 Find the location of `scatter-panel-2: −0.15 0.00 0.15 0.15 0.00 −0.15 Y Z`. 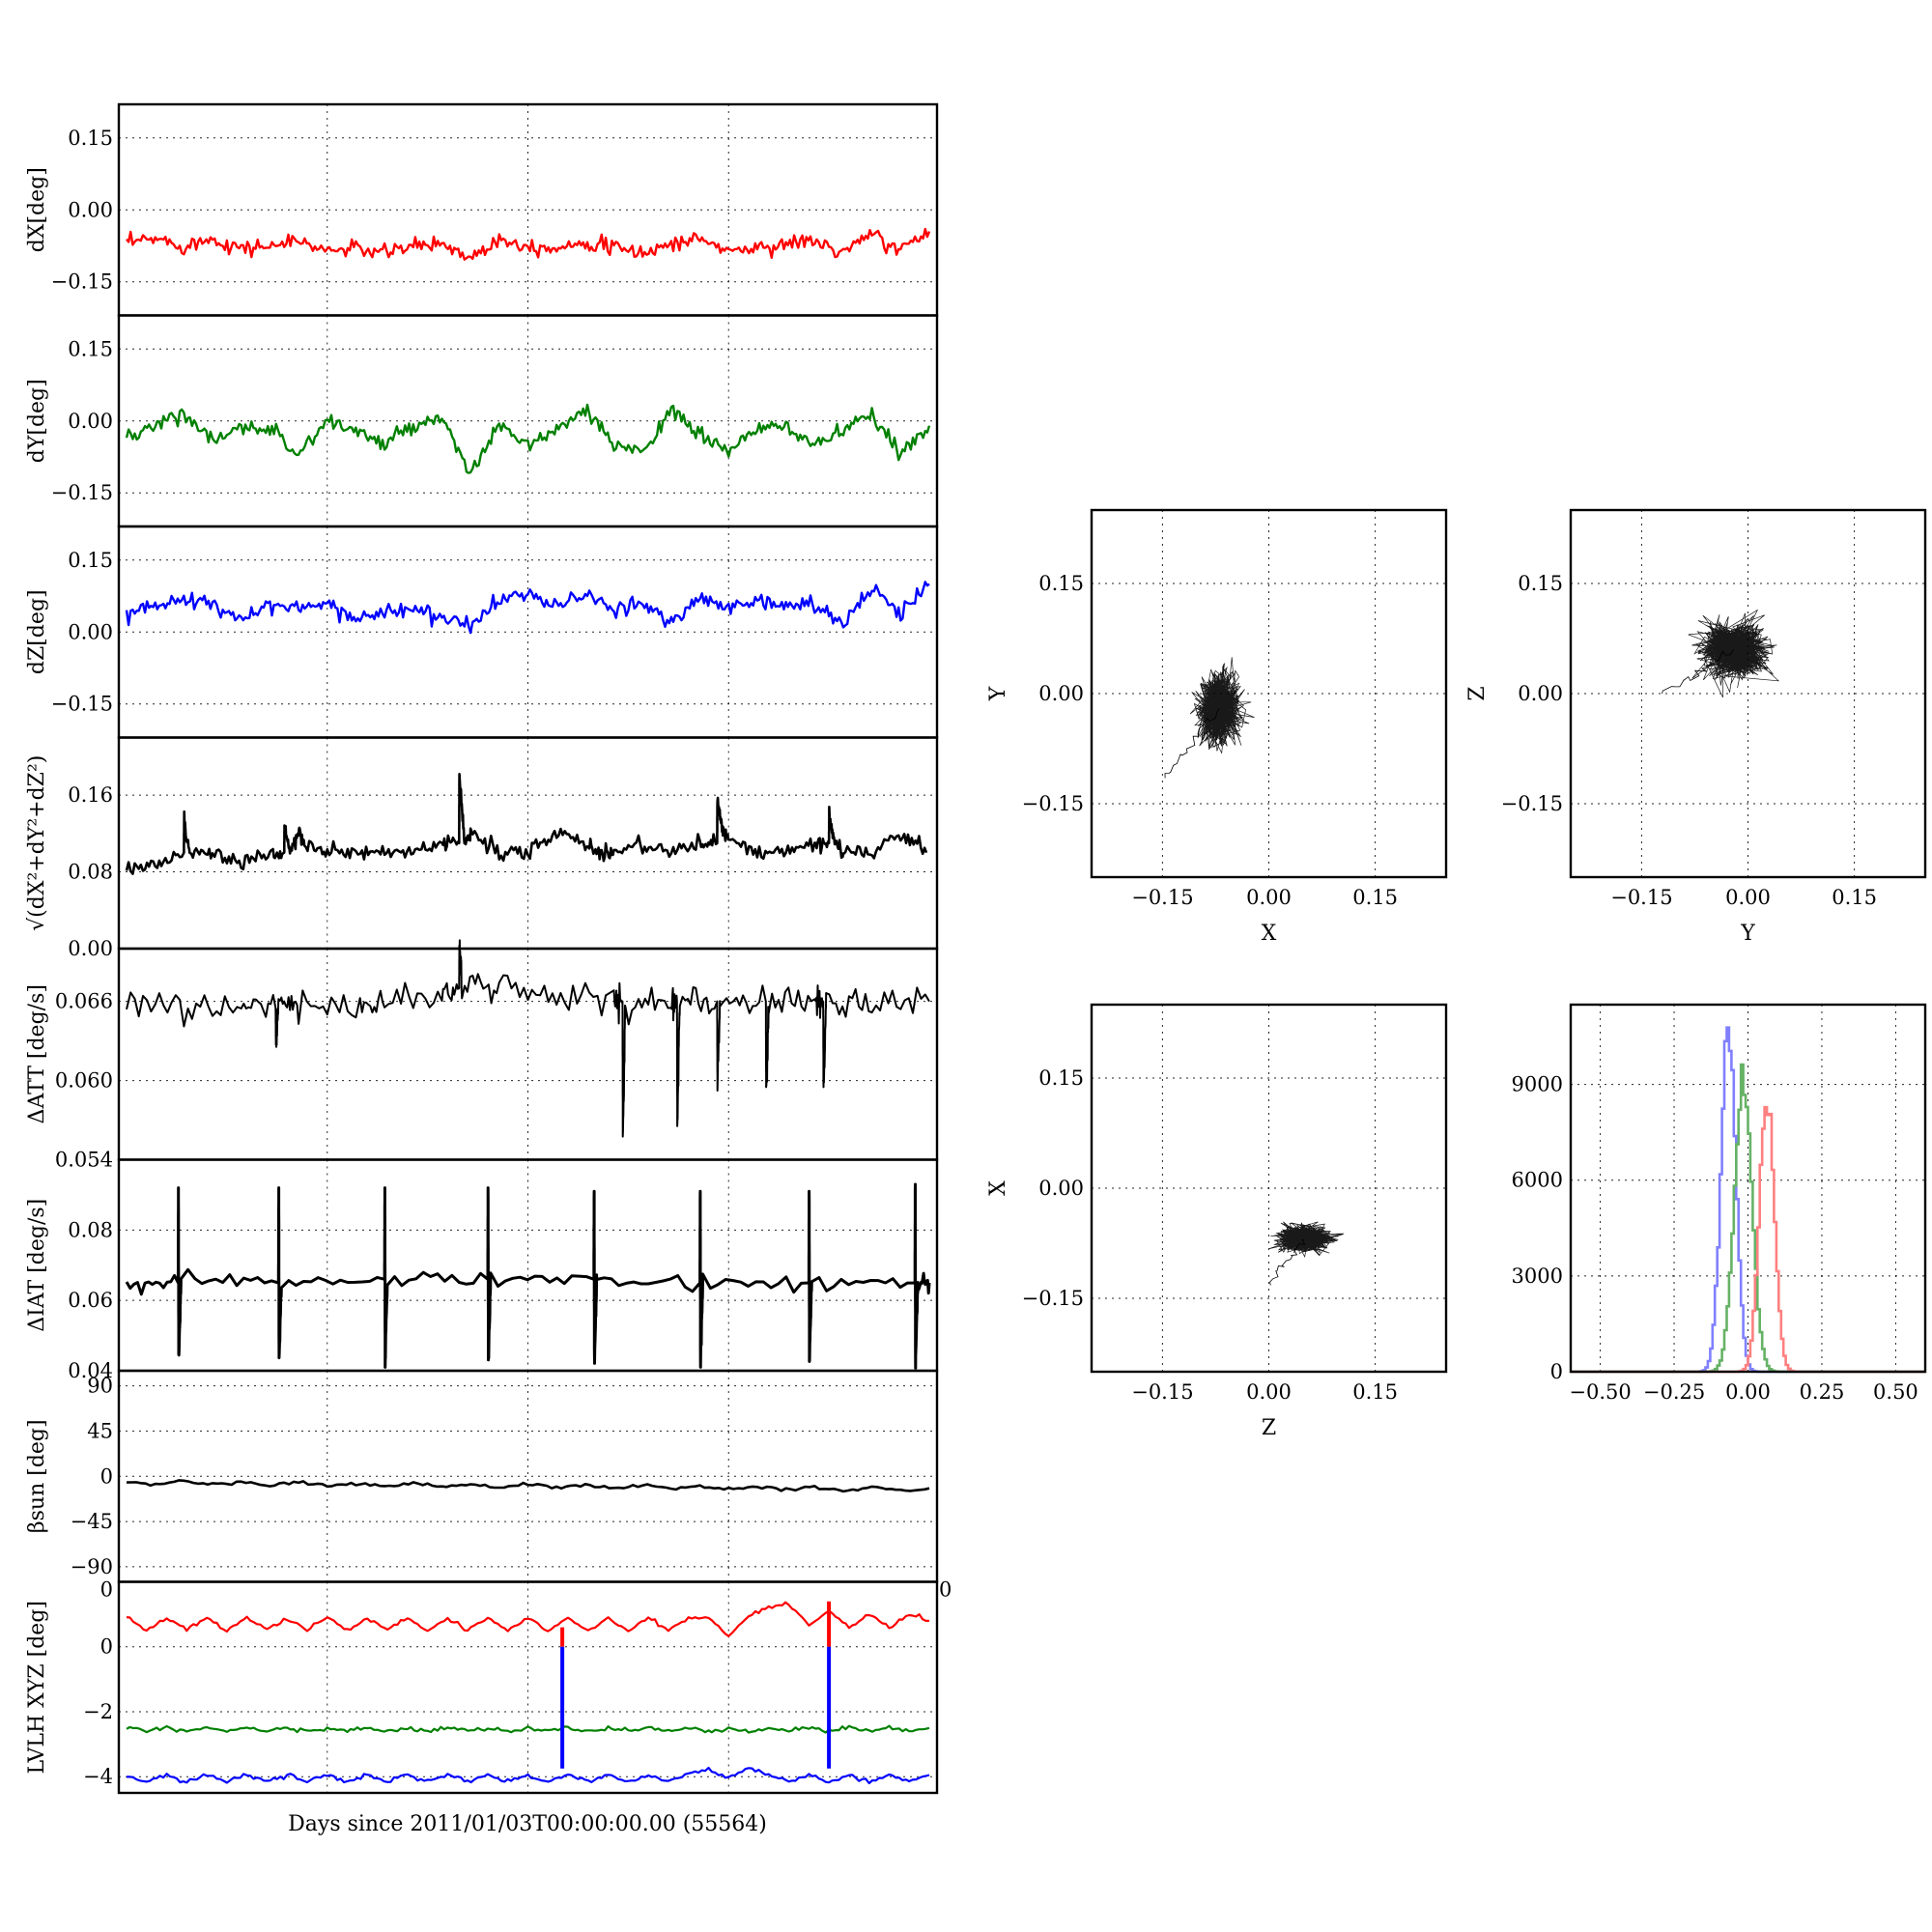

scatter-panel-2: −0.15 0.00 0.15 0.15 0.00 −0.15 Y Z is located at coordinates (1696, 727).